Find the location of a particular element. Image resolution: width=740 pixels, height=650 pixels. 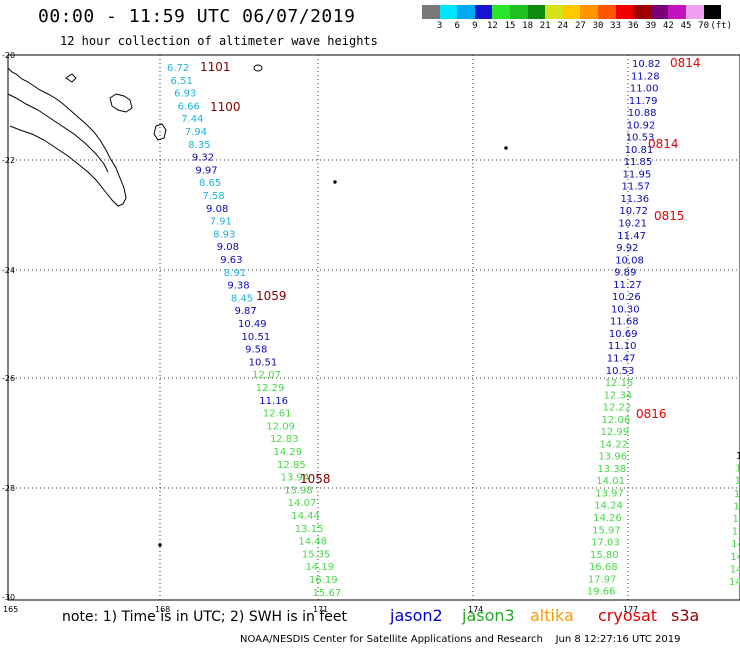

scale-label: 27 is located at coordinates (580, 26).